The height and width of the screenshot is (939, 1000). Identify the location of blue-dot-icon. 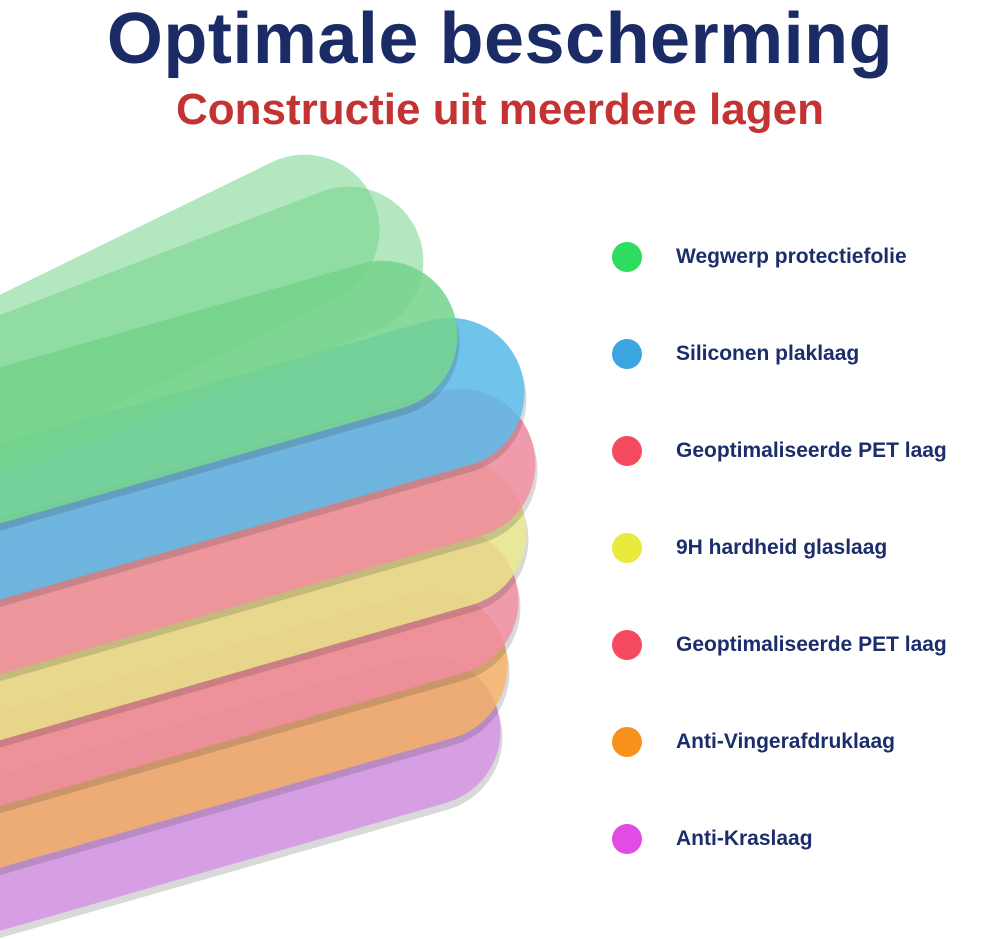
(627, 354).